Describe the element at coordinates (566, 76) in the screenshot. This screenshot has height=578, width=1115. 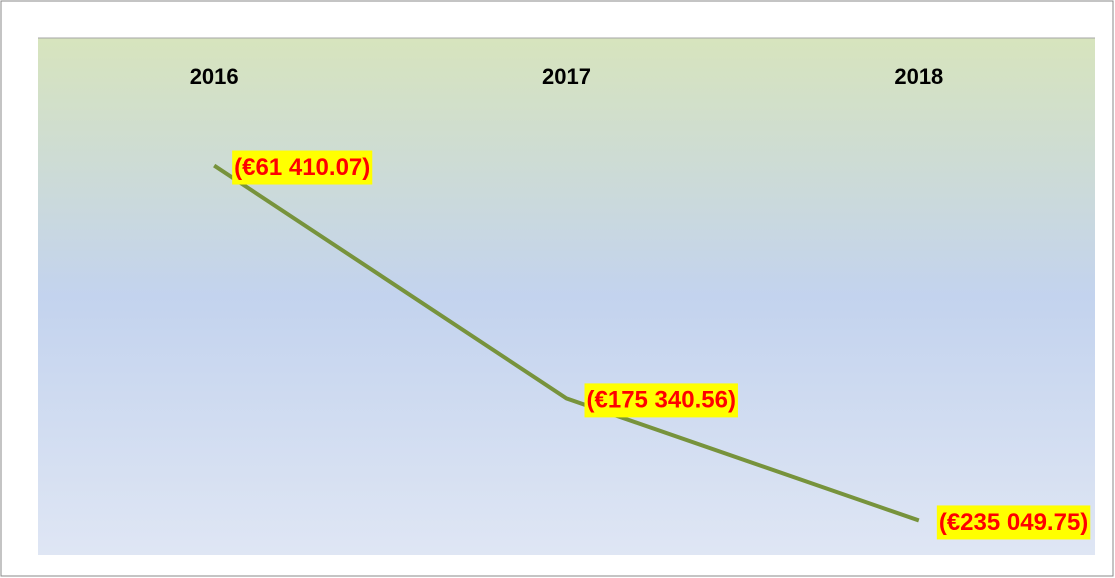
I see `x-tick-label: 2017` at that location.